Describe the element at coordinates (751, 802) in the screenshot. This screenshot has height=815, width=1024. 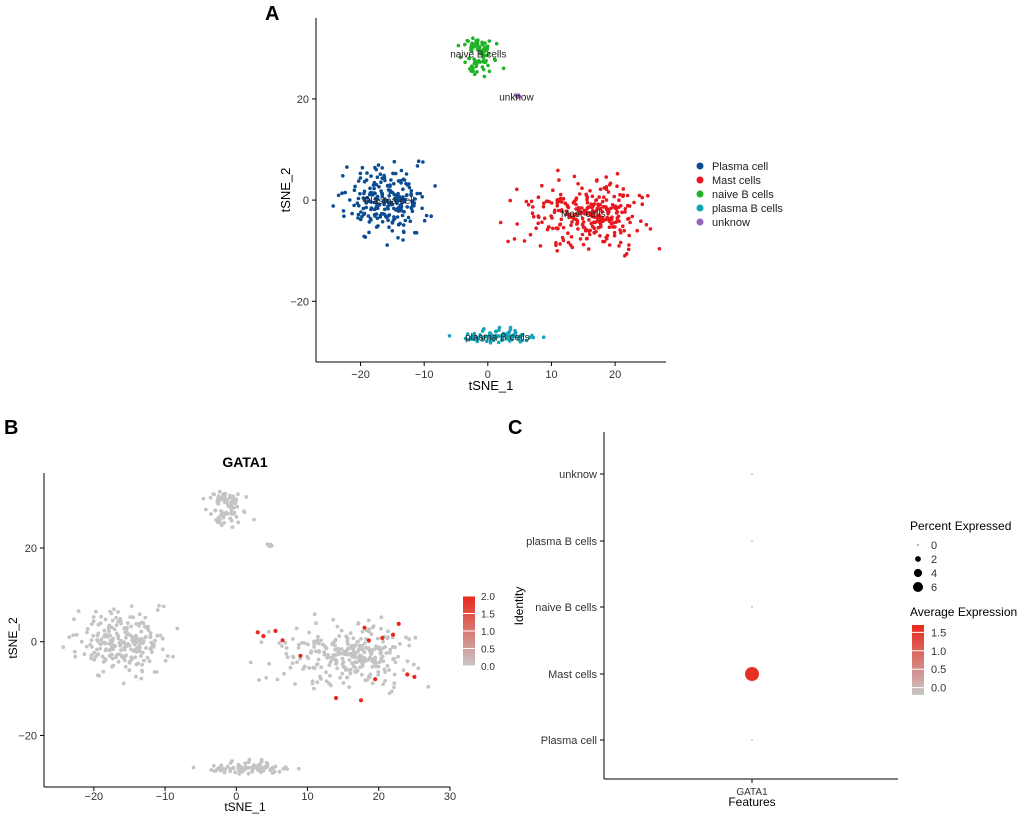
I see `x-axis-label-c: Features` at that location.